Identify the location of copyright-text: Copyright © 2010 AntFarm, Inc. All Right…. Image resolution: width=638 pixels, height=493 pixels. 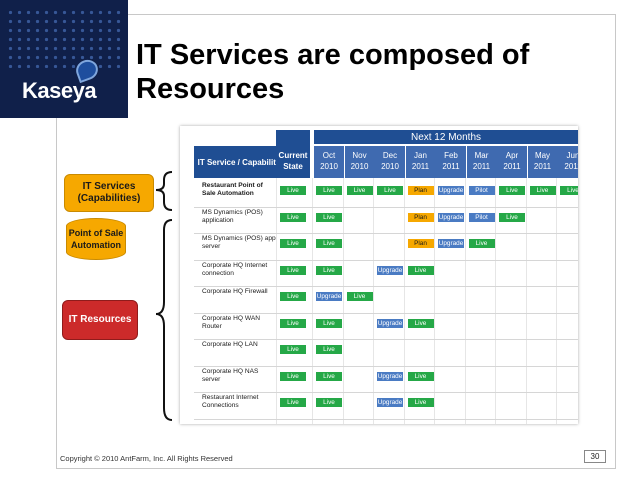
(146, 458).